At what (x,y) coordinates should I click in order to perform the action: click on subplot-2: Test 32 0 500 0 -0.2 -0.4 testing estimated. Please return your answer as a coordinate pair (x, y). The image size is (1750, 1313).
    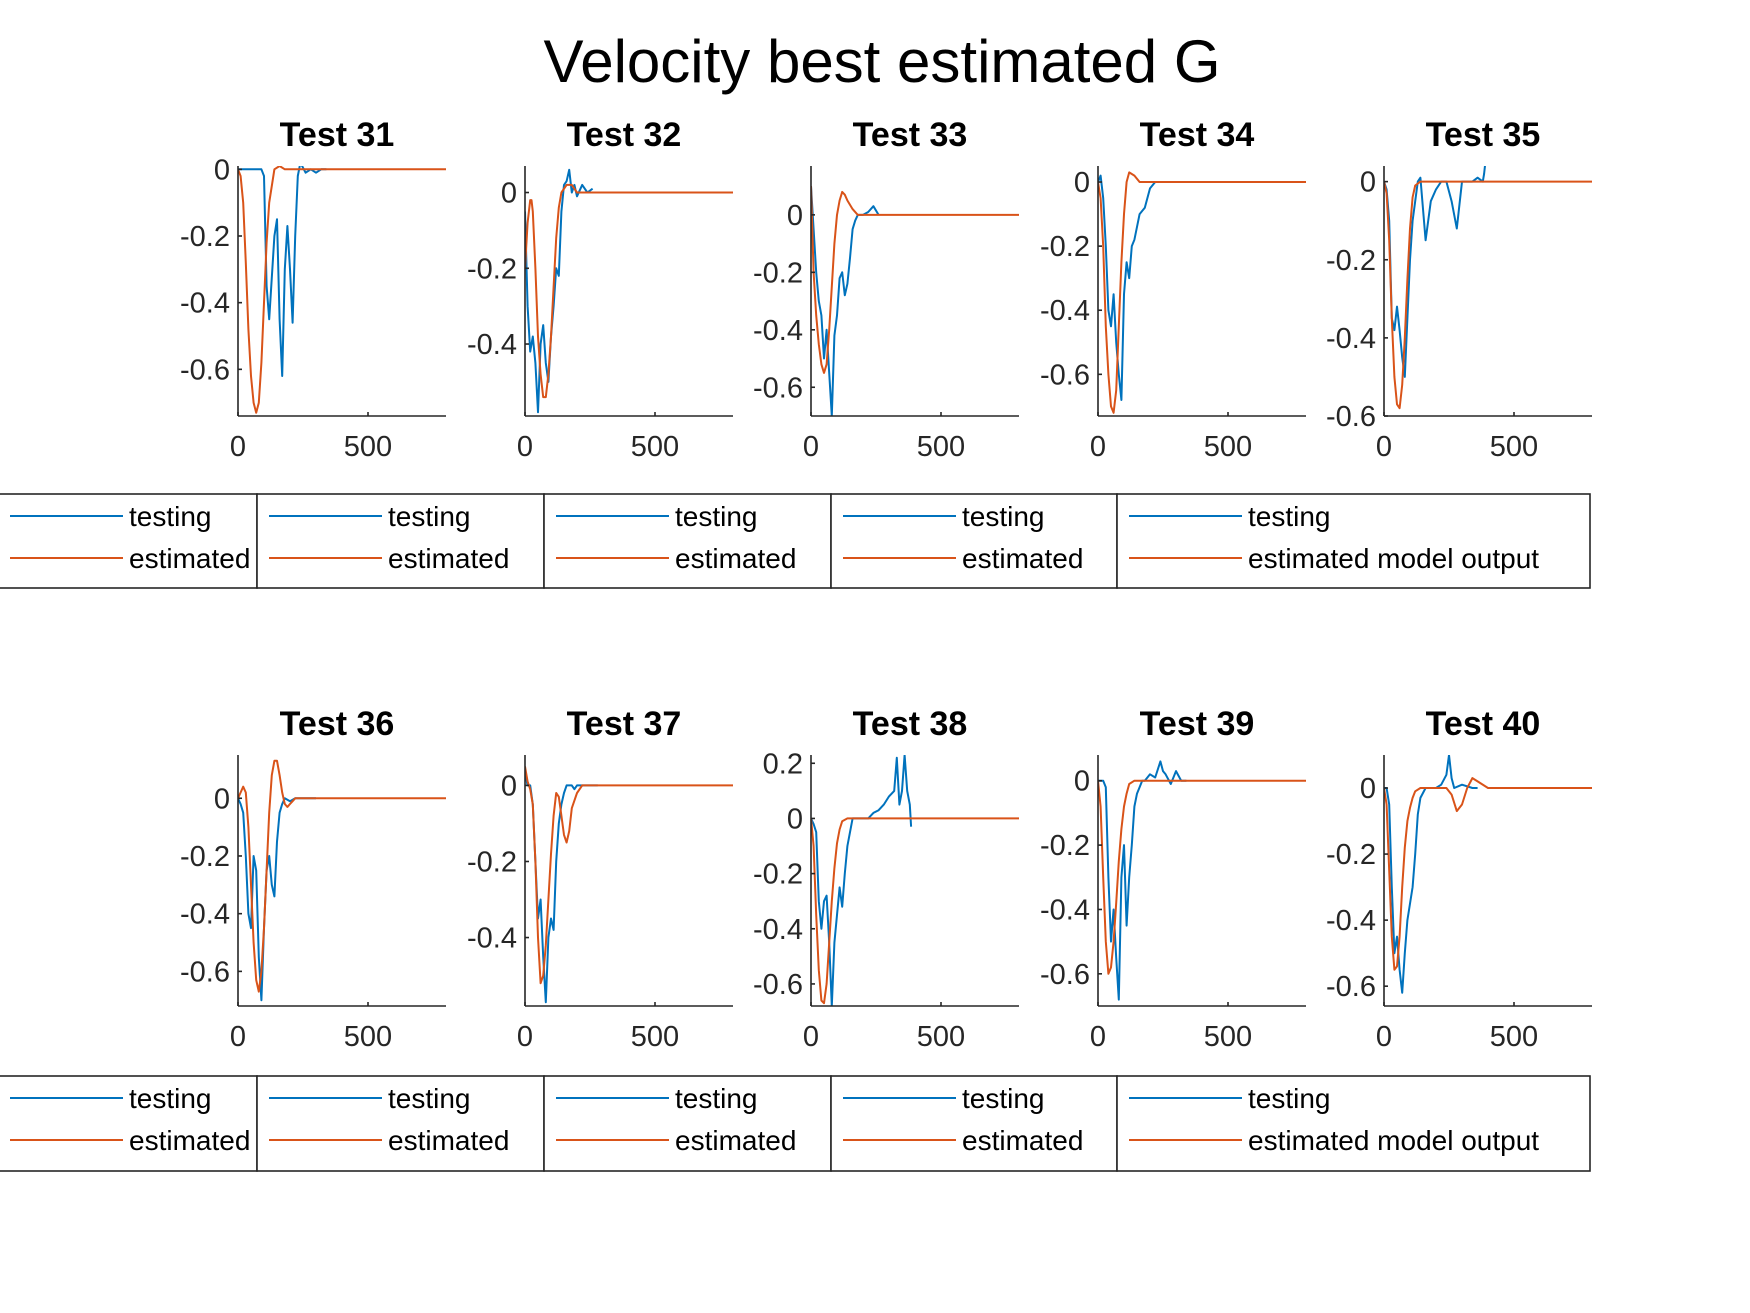
    Looking at the image, I should click on (494, 352).